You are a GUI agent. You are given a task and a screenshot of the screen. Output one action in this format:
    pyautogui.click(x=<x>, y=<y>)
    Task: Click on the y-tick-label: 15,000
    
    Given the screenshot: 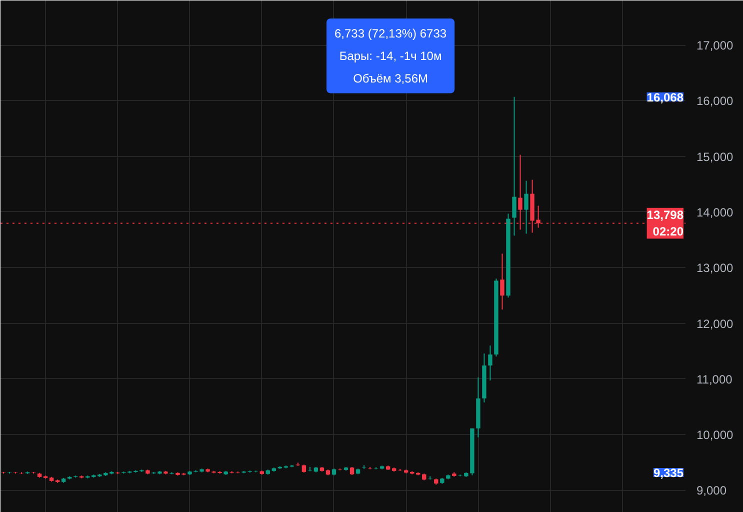 What is the action you would take?
    pyautogui.click(x=715, y=157)
    